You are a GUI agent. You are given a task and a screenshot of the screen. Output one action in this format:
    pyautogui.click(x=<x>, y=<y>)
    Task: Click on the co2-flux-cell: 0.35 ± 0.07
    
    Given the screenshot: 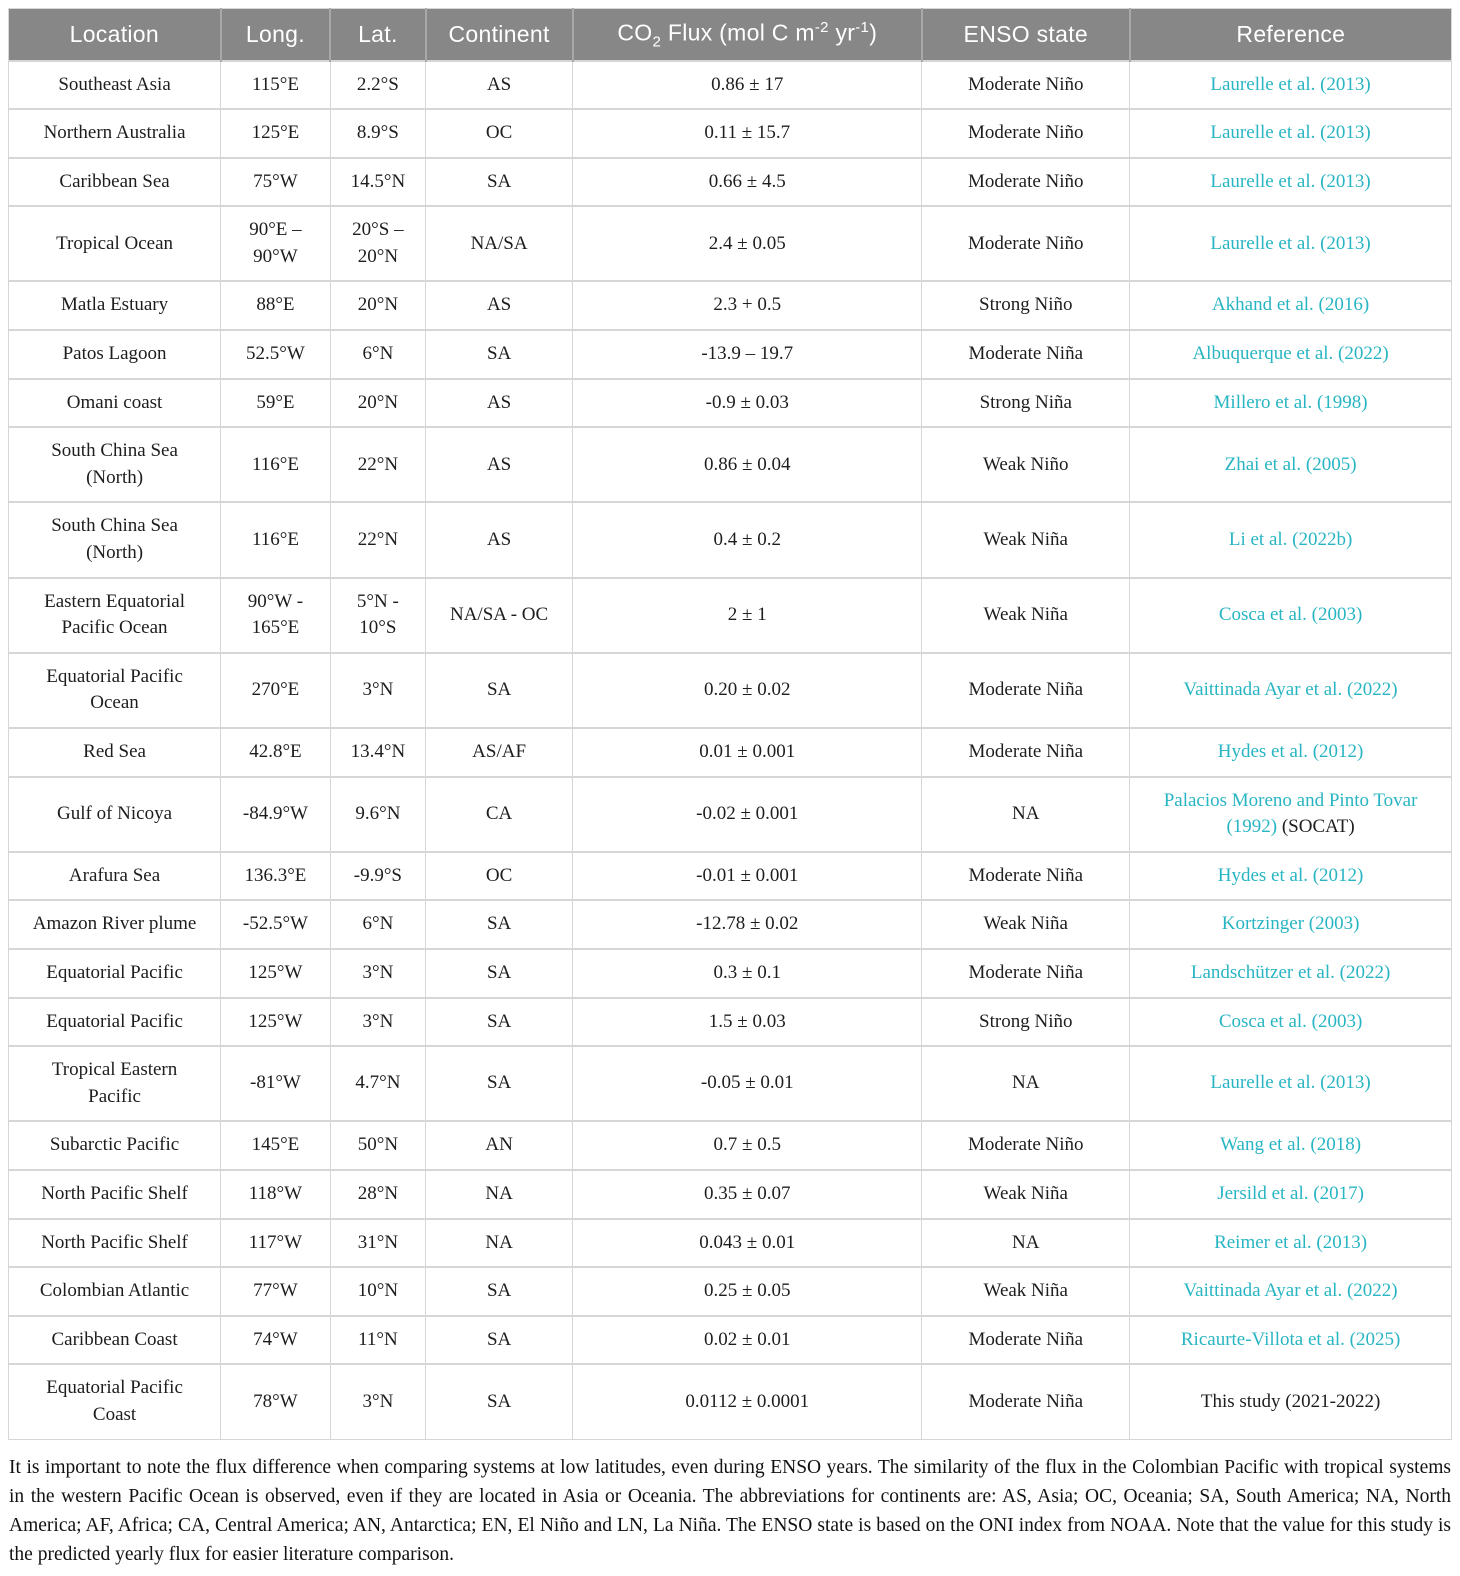 What is the action you would take?
    pyautogui.click(x=747, y=1194)
    